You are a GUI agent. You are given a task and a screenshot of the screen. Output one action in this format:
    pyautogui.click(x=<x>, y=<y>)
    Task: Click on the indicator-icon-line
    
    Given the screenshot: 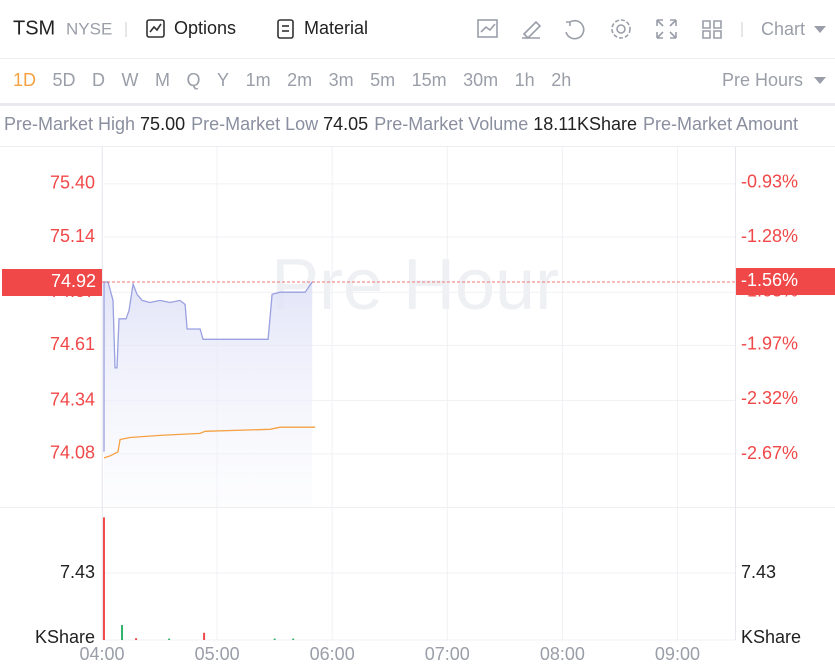 What is the action you would take?
    pyautogui.click(x=488, y=28)
    